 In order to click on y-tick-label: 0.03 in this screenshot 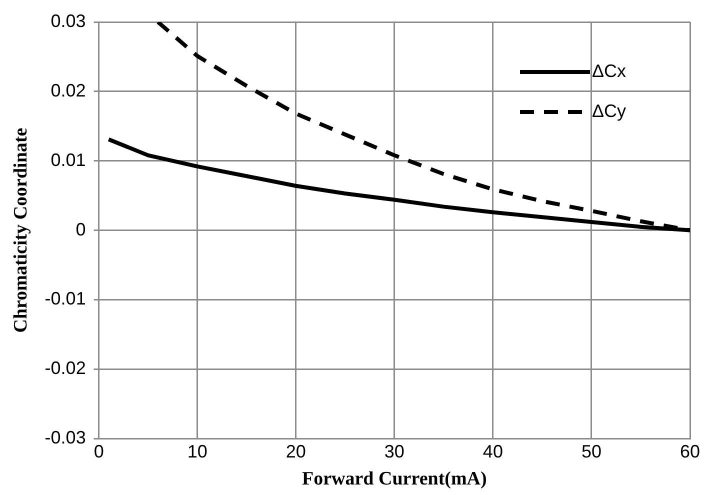, I will do `click(68, 20)`.